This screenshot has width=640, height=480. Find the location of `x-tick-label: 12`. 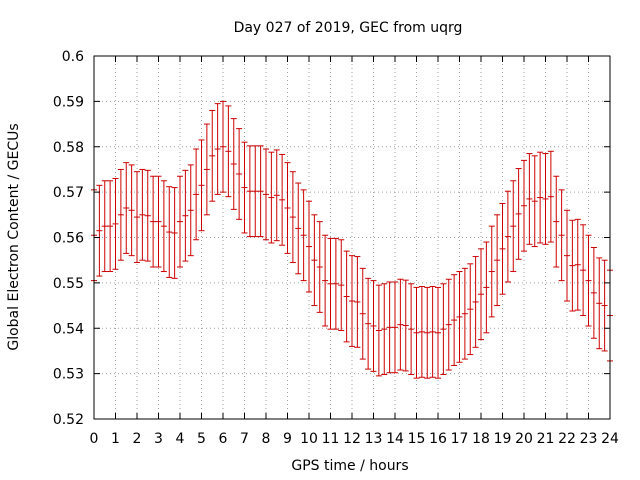

x-tick-label: 12 is located at coordinates (352, 439).